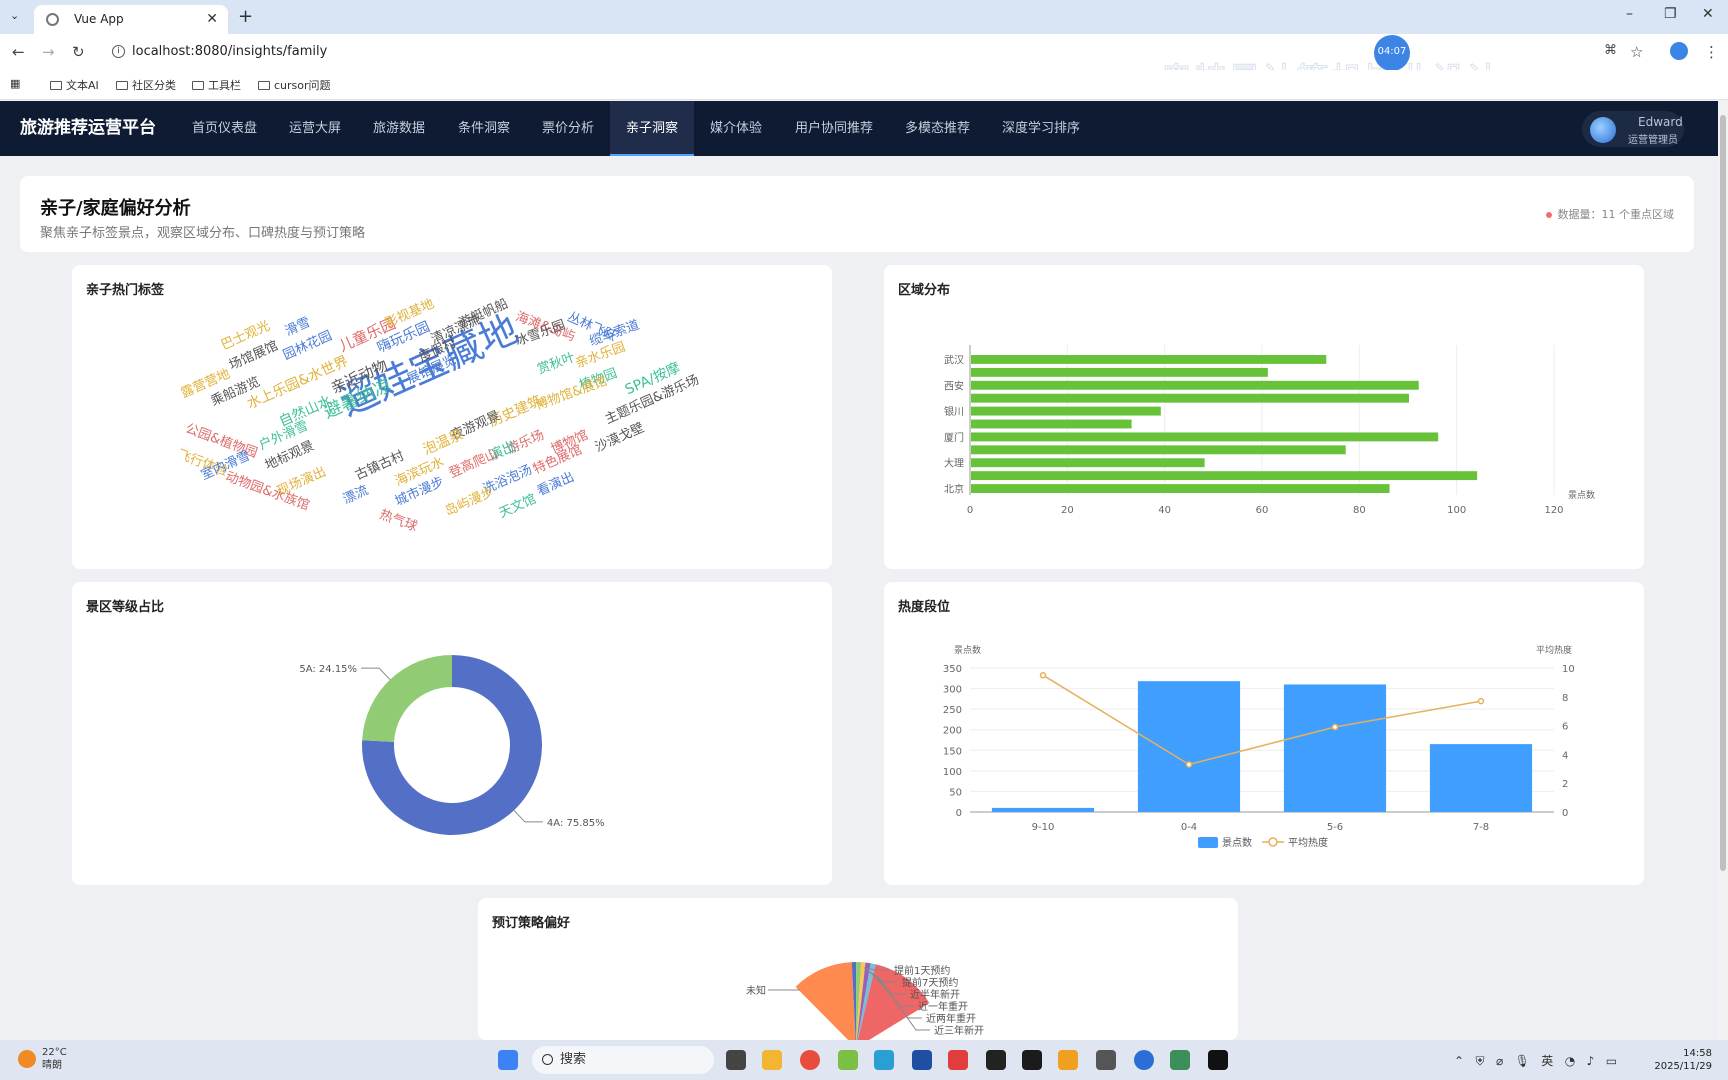 The image size is (1728, 1080). Describe the element at coordinates (146, 85) in the screenshot. I see `bookmark-folder: 社区分类` at that location.